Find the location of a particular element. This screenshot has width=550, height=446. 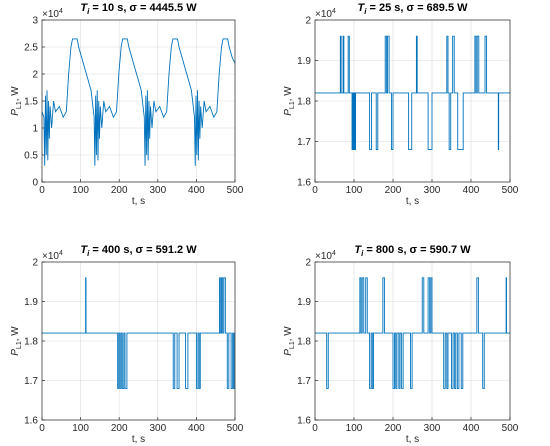

y-tick-label: 2.5 is located at coordinates (31, 48).